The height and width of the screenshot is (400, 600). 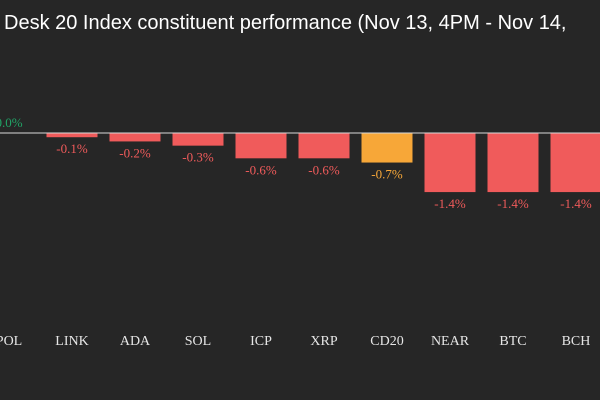 I want to click on x-tick-label: POL, so click(x=11, y=341).